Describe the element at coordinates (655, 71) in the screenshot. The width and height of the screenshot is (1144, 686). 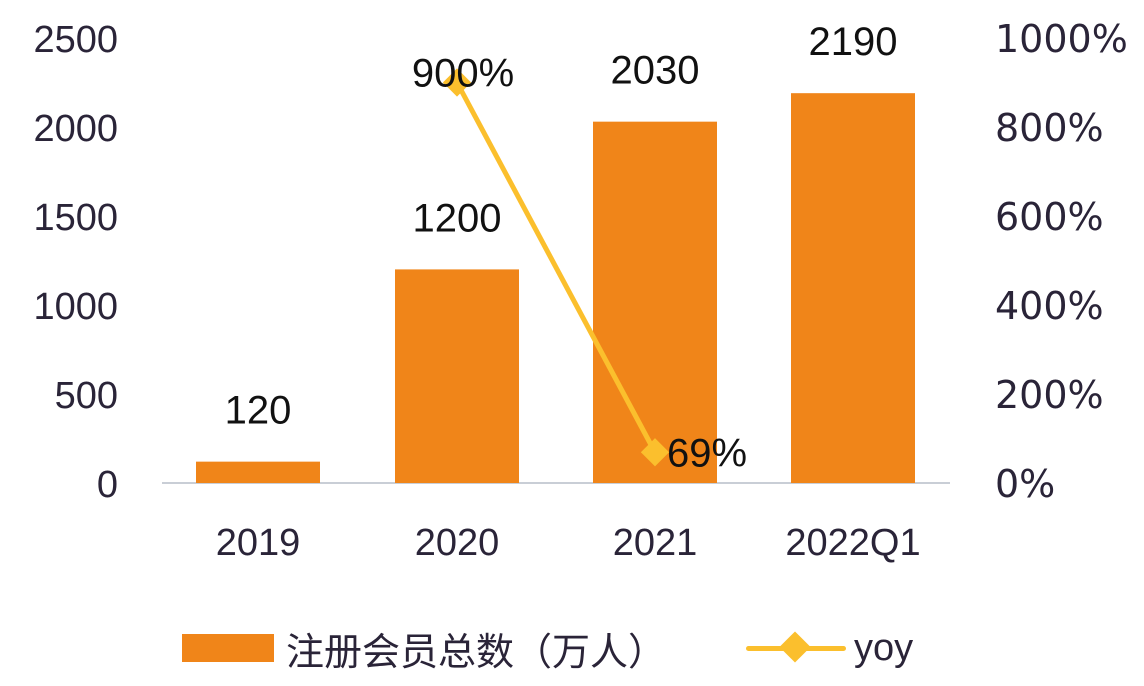
I see `bar-value-label: 2030` at that location.